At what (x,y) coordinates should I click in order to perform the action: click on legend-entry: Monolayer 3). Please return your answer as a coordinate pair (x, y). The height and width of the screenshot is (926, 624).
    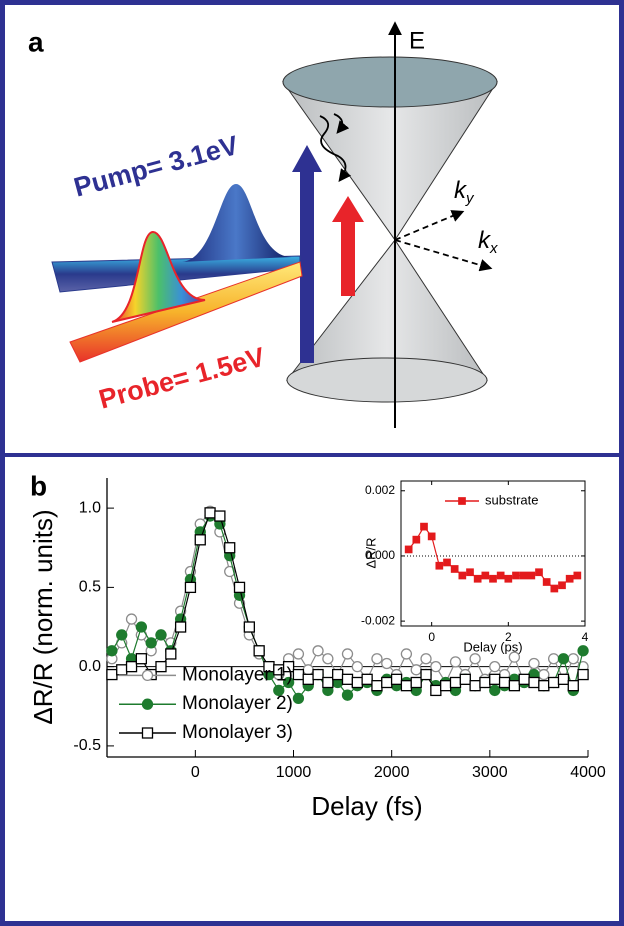
    Looking at the image, I should click on (206, 732).